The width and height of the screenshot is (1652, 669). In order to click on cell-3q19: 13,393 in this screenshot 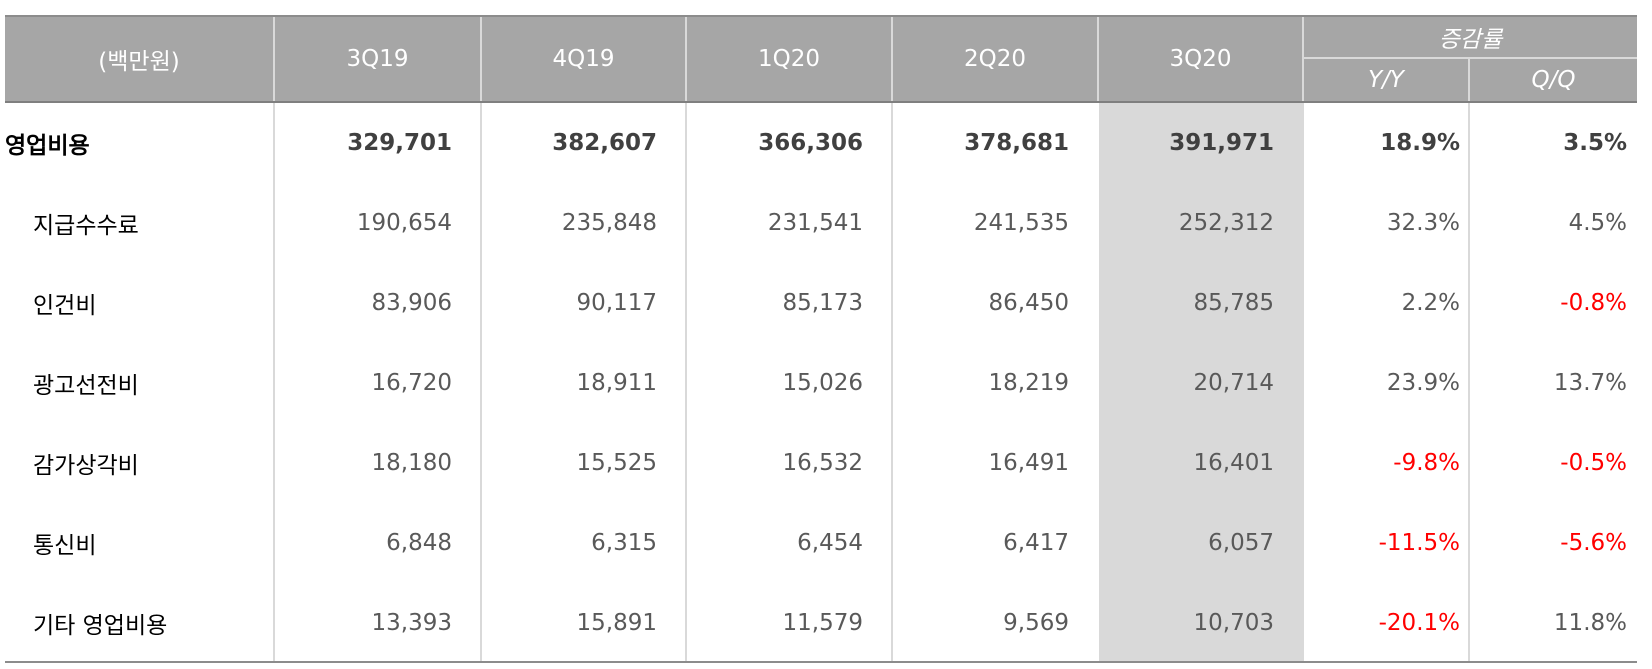, I will do `click(411, 623)`.